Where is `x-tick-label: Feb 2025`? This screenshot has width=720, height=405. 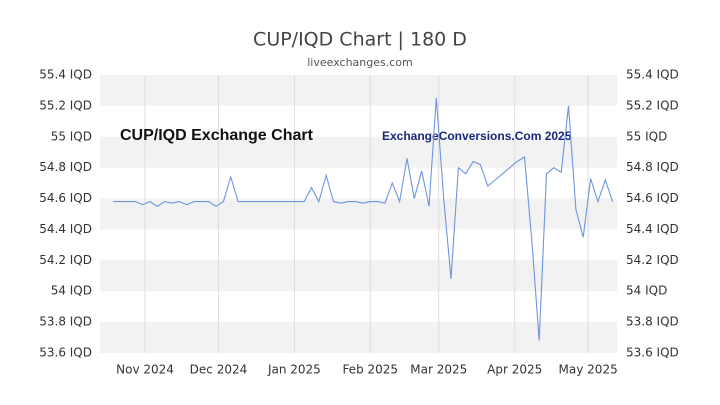 x-tick-label: Feb 2025 is located at coordinates (370, 370).